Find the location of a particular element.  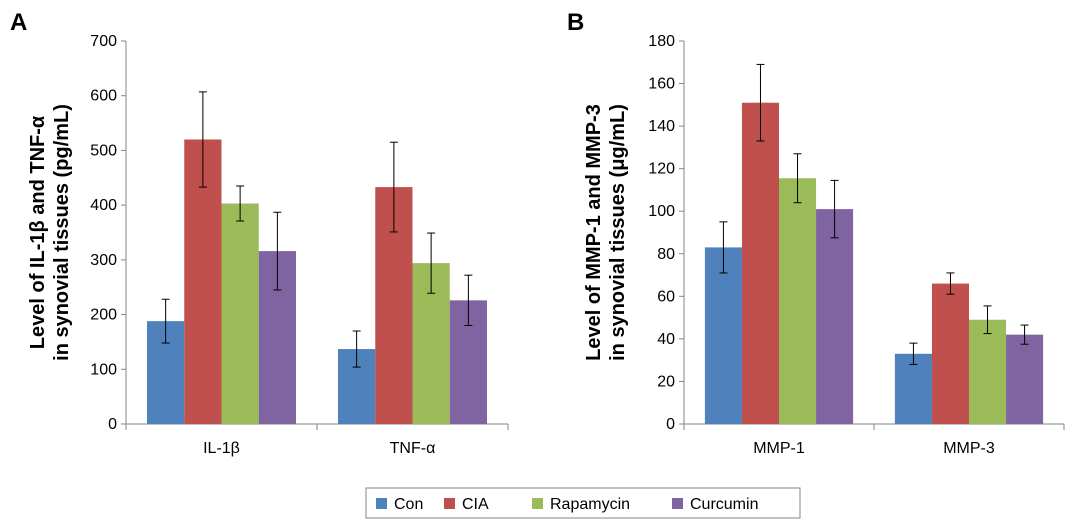

panel-b-y-tick-label: 60 is located at coordinates (666, 296).